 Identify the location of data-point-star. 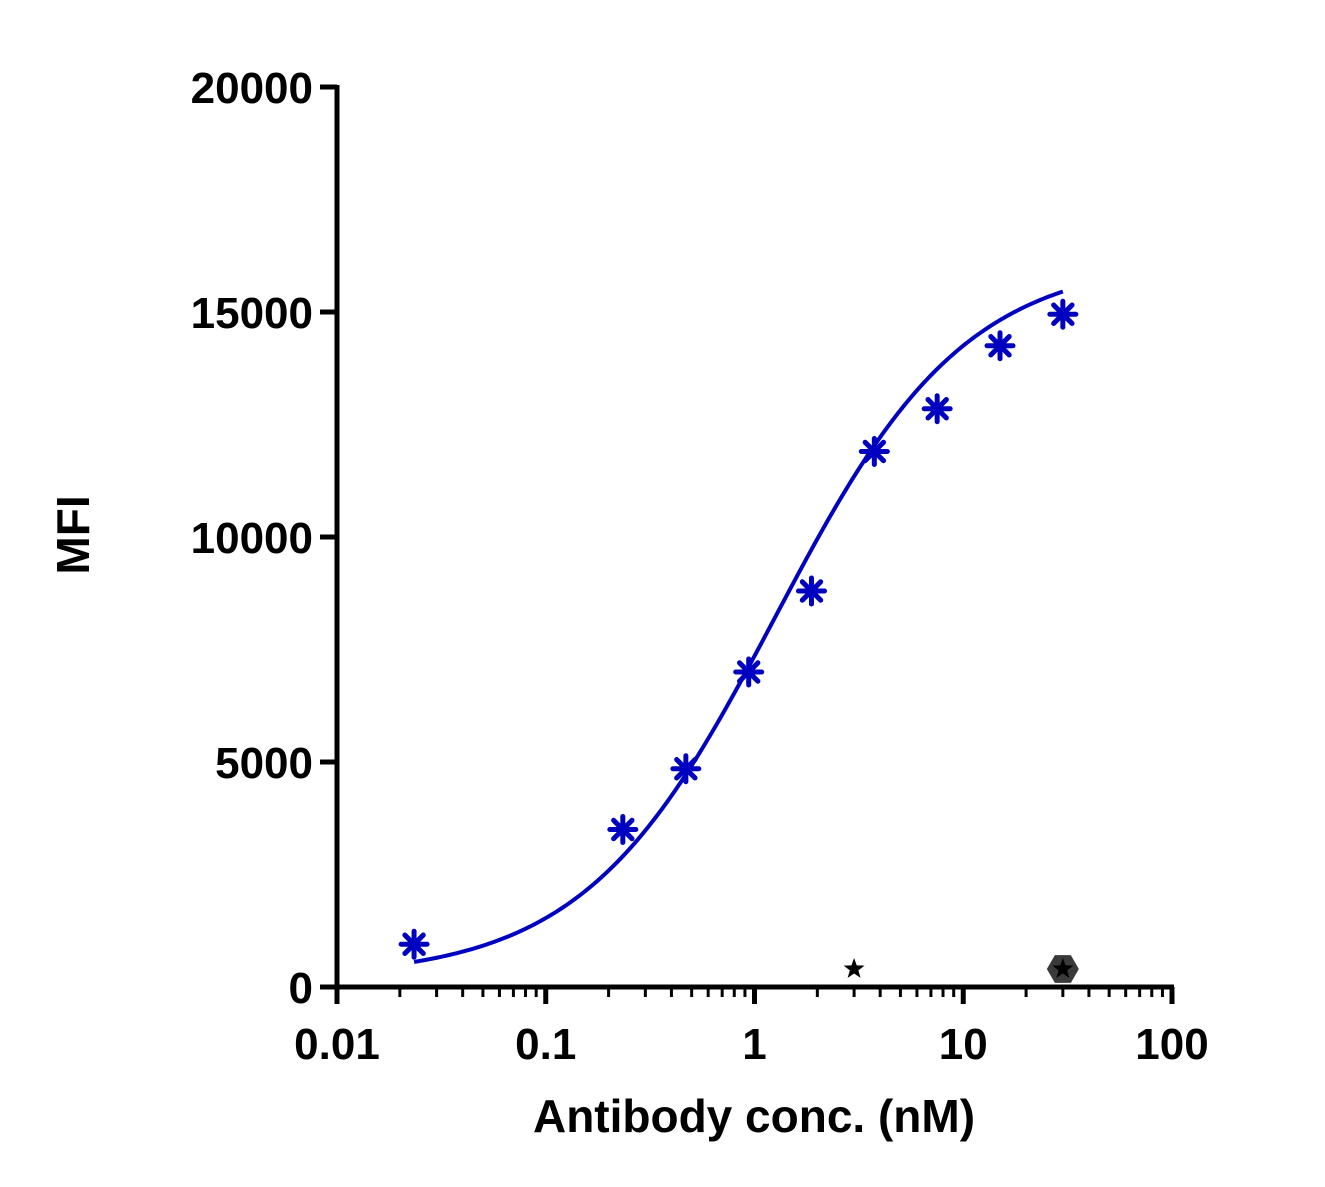
(854, 968).